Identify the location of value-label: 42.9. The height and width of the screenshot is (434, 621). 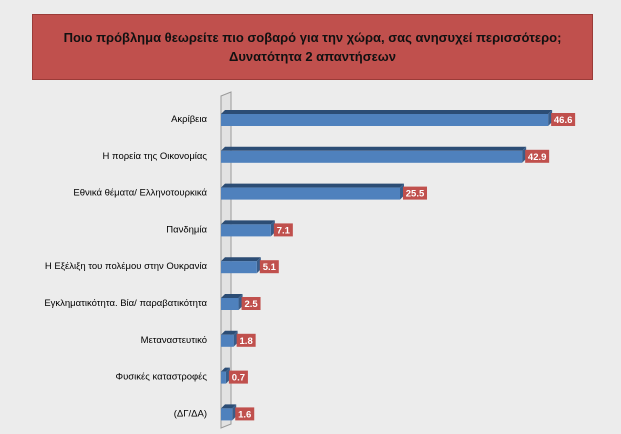
(537, 157).